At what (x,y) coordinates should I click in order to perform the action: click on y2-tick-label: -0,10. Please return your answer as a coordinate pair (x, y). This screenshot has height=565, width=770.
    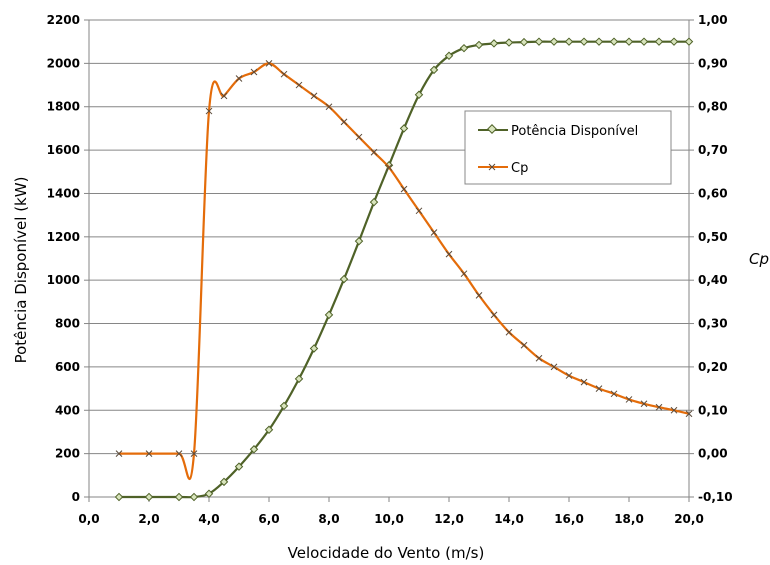
    Looking at the image, I should click on (715, 497).